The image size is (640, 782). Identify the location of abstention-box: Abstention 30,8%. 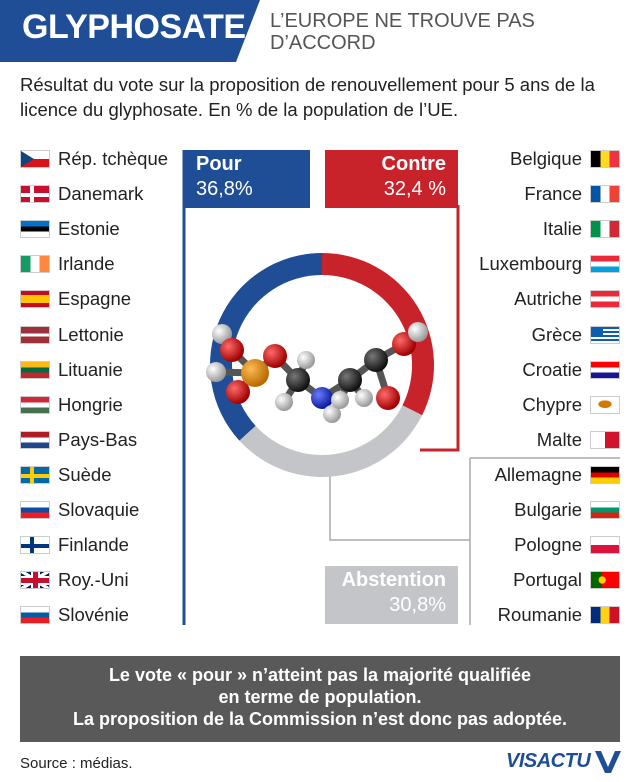
(391, 595).